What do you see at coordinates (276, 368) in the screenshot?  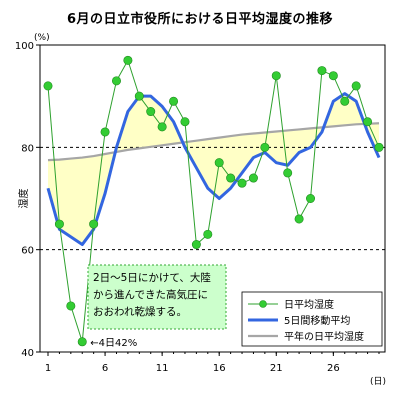 I see `x-tick-label: 21` at bounding box center [276, 368].